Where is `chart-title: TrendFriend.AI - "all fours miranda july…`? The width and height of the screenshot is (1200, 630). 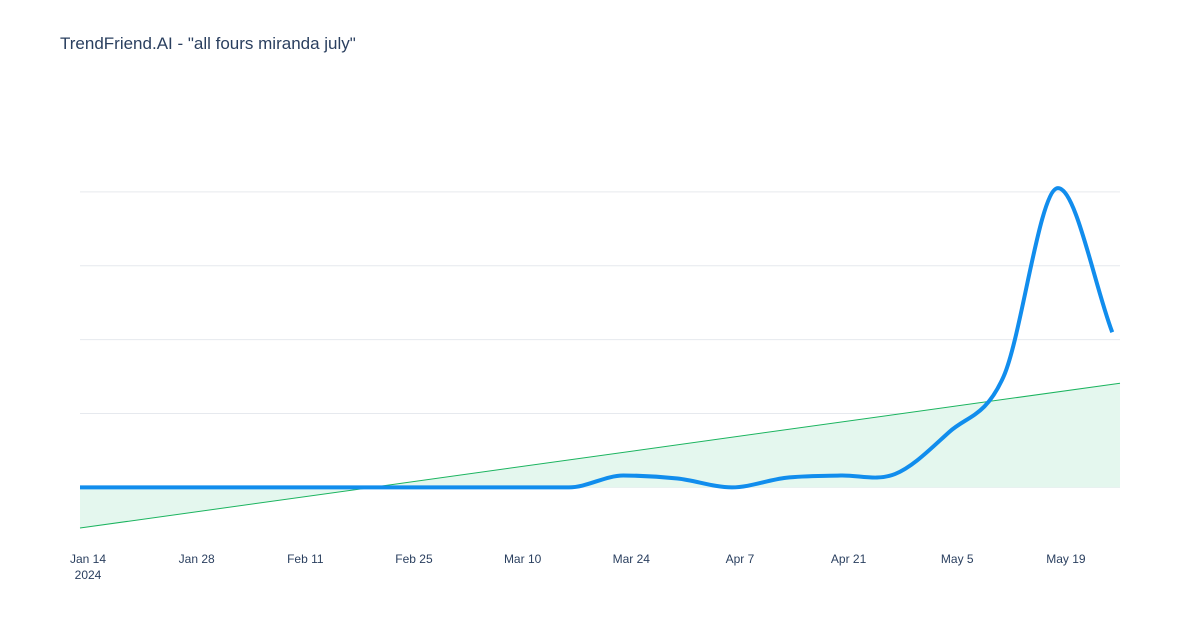
chart-title: TrendFriend.AI - "all fours miranda july… is located at coordinates (208, 43).